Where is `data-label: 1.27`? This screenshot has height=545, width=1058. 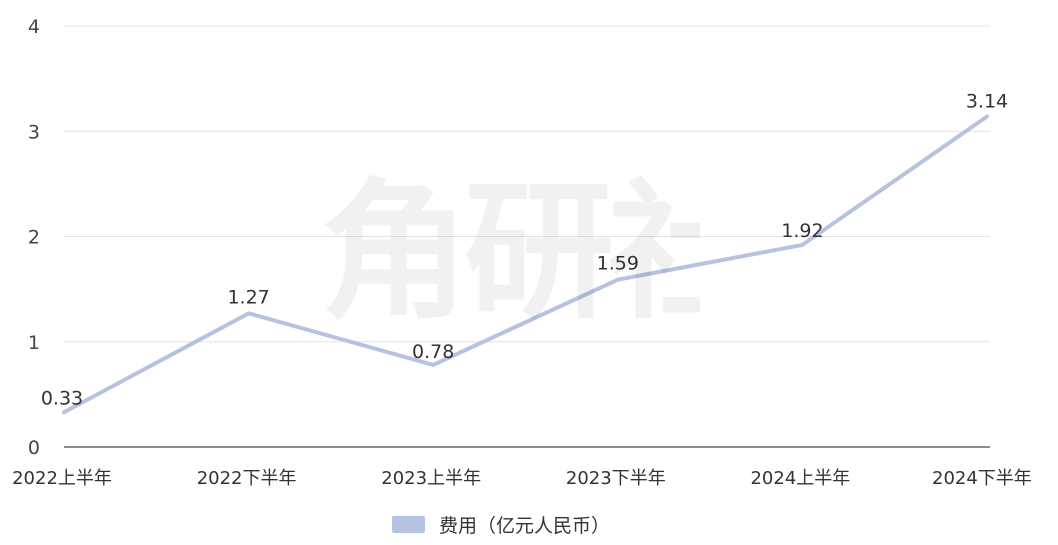
data-label: 1.27 is located at coordinates (248, 297).